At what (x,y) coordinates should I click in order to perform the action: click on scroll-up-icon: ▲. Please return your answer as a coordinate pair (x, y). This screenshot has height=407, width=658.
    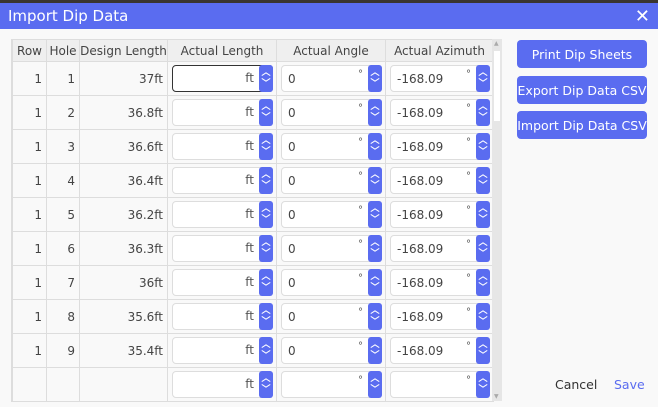
    Looking at the image, I should click on (496, 43).